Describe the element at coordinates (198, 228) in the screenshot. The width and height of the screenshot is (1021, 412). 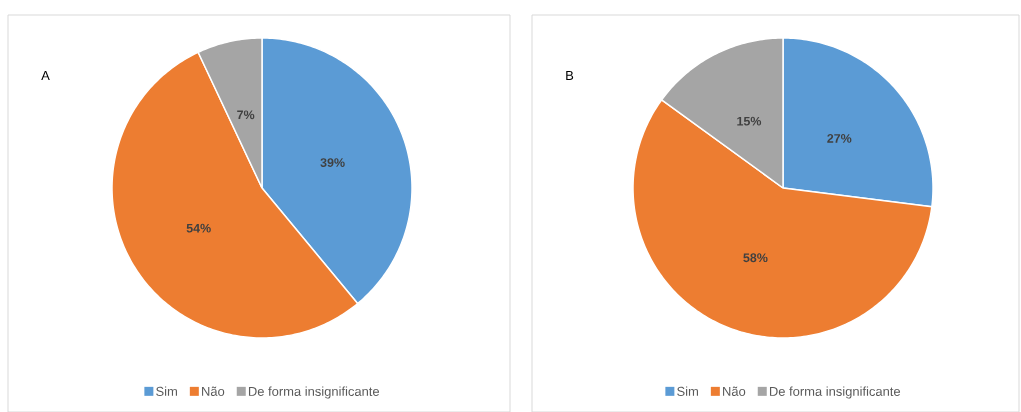
I see `data-label: 54%` at that location.